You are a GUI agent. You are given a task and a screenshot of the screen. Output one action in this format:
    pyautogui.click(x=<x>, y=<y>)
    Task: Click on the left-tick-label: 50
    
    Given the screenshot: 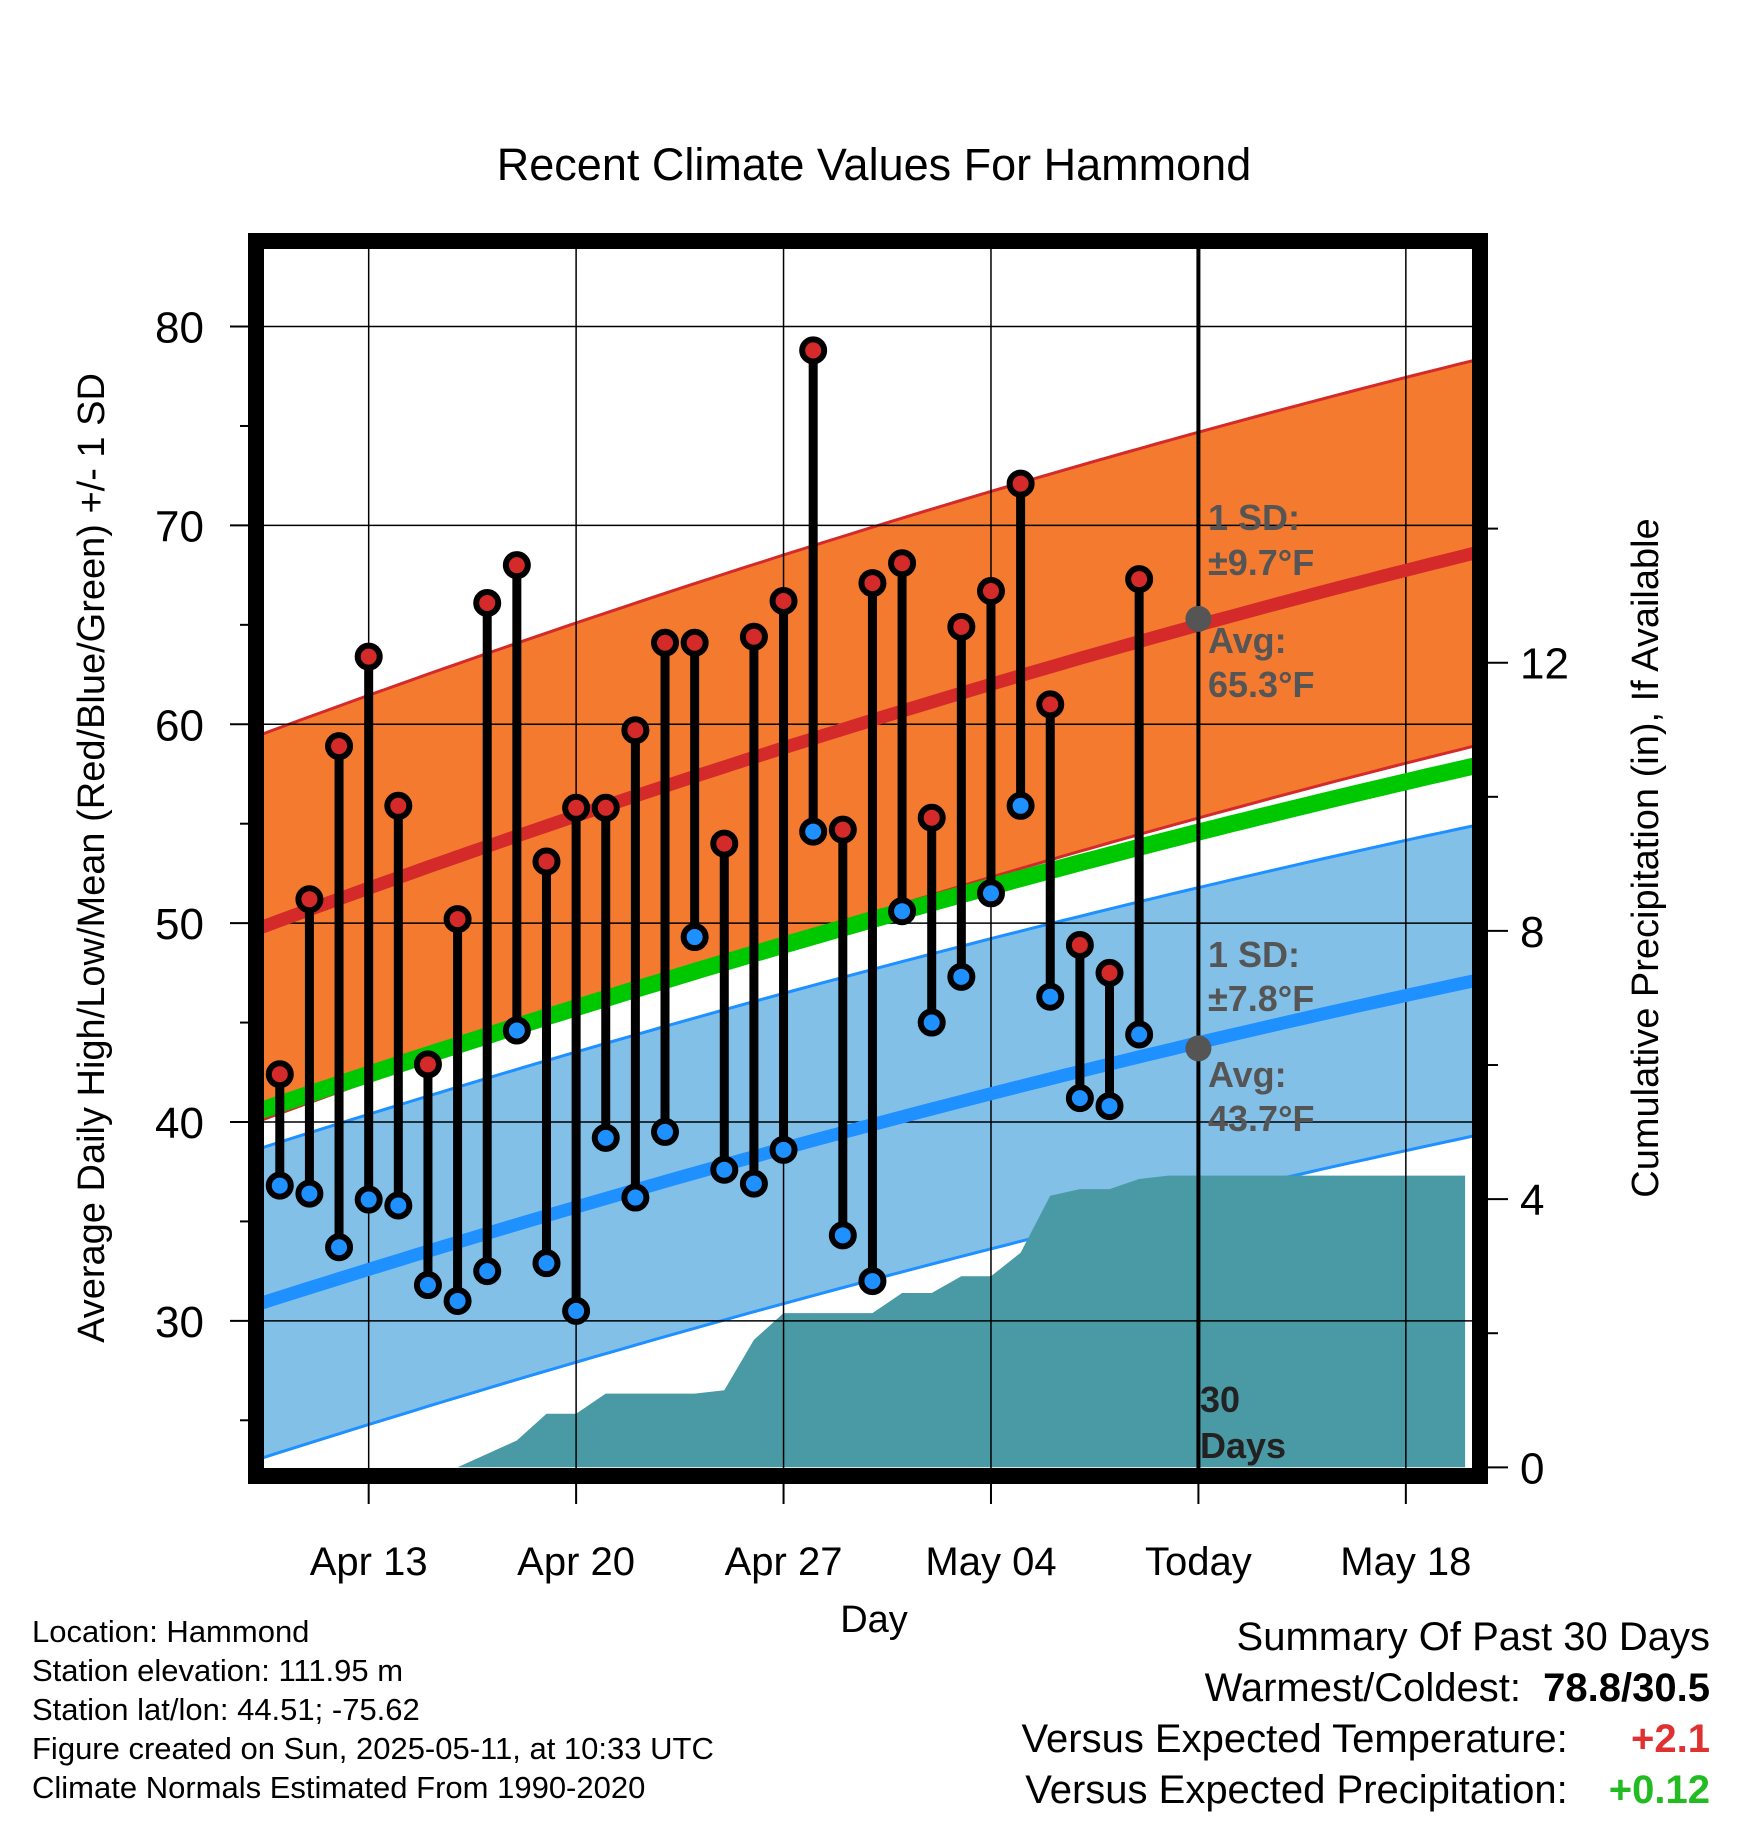 What is the action you would take?
    pyautogui.click(x=179, y=924)
    